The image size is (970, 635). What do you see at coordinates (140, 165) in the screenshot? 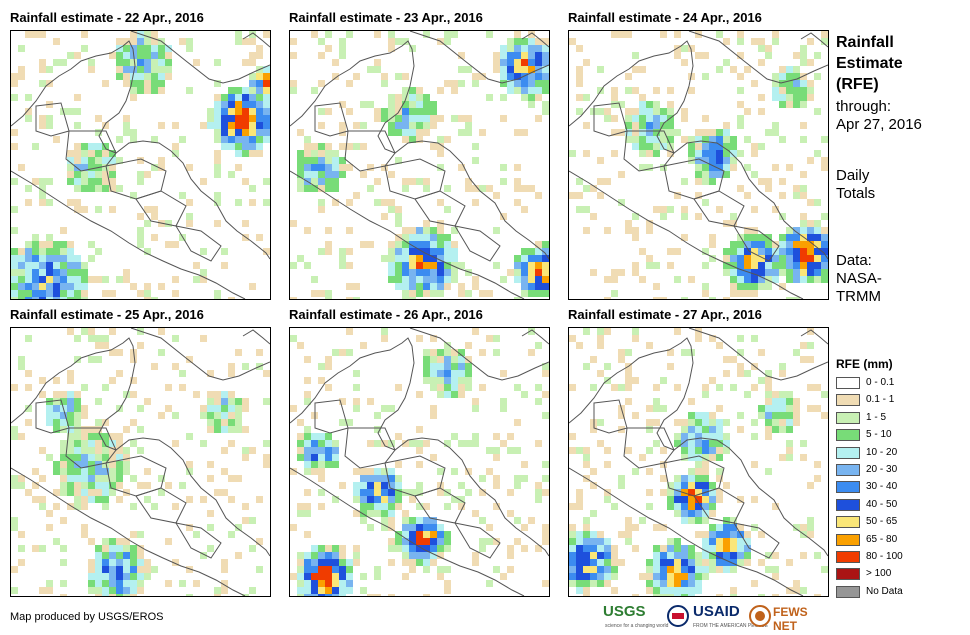
I see `rainfall-map-22-apr` at bounding box center [140, 165].